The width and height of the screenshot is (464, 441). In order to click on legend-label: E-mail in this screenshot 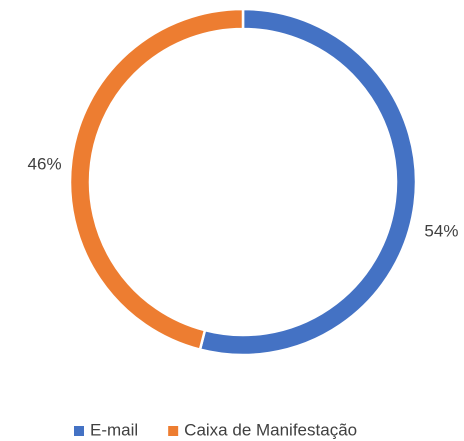, I will do `click(114, 429)`.